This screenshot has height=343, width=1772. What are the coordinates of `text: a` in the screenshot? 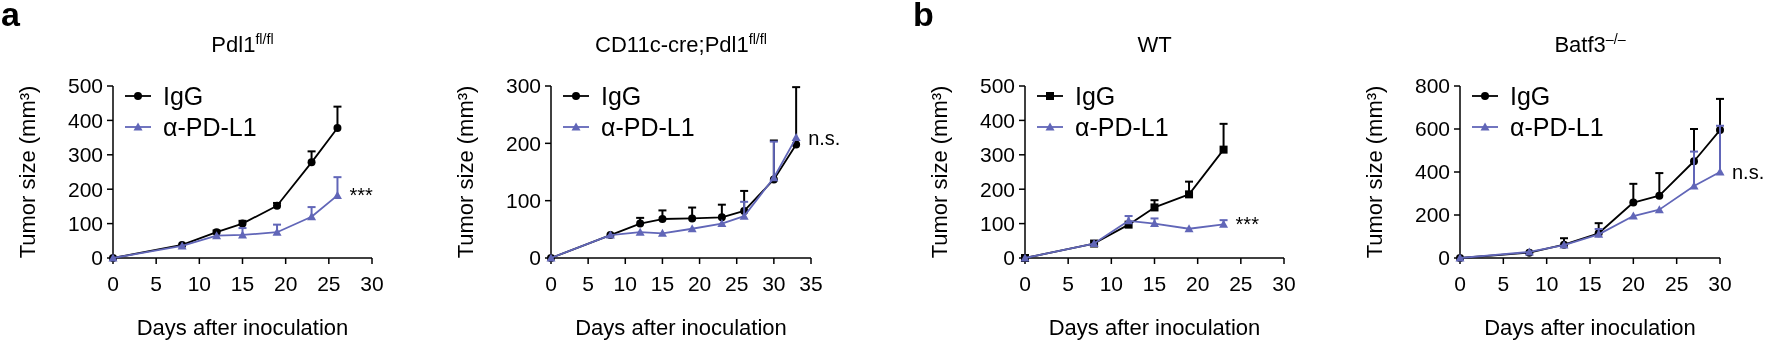 It's located at (11, 16).